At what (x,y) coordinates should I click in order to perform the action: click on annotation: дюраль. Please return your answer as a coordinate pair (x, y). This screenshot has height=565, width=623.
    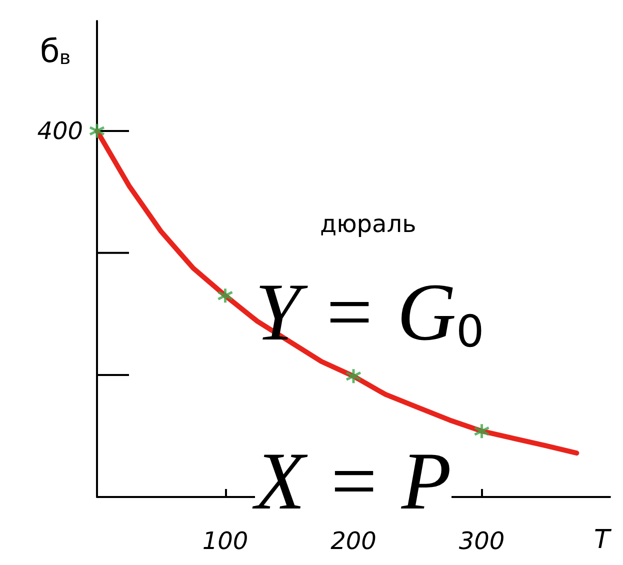
    Looking at the image, I should click on (368, 224).